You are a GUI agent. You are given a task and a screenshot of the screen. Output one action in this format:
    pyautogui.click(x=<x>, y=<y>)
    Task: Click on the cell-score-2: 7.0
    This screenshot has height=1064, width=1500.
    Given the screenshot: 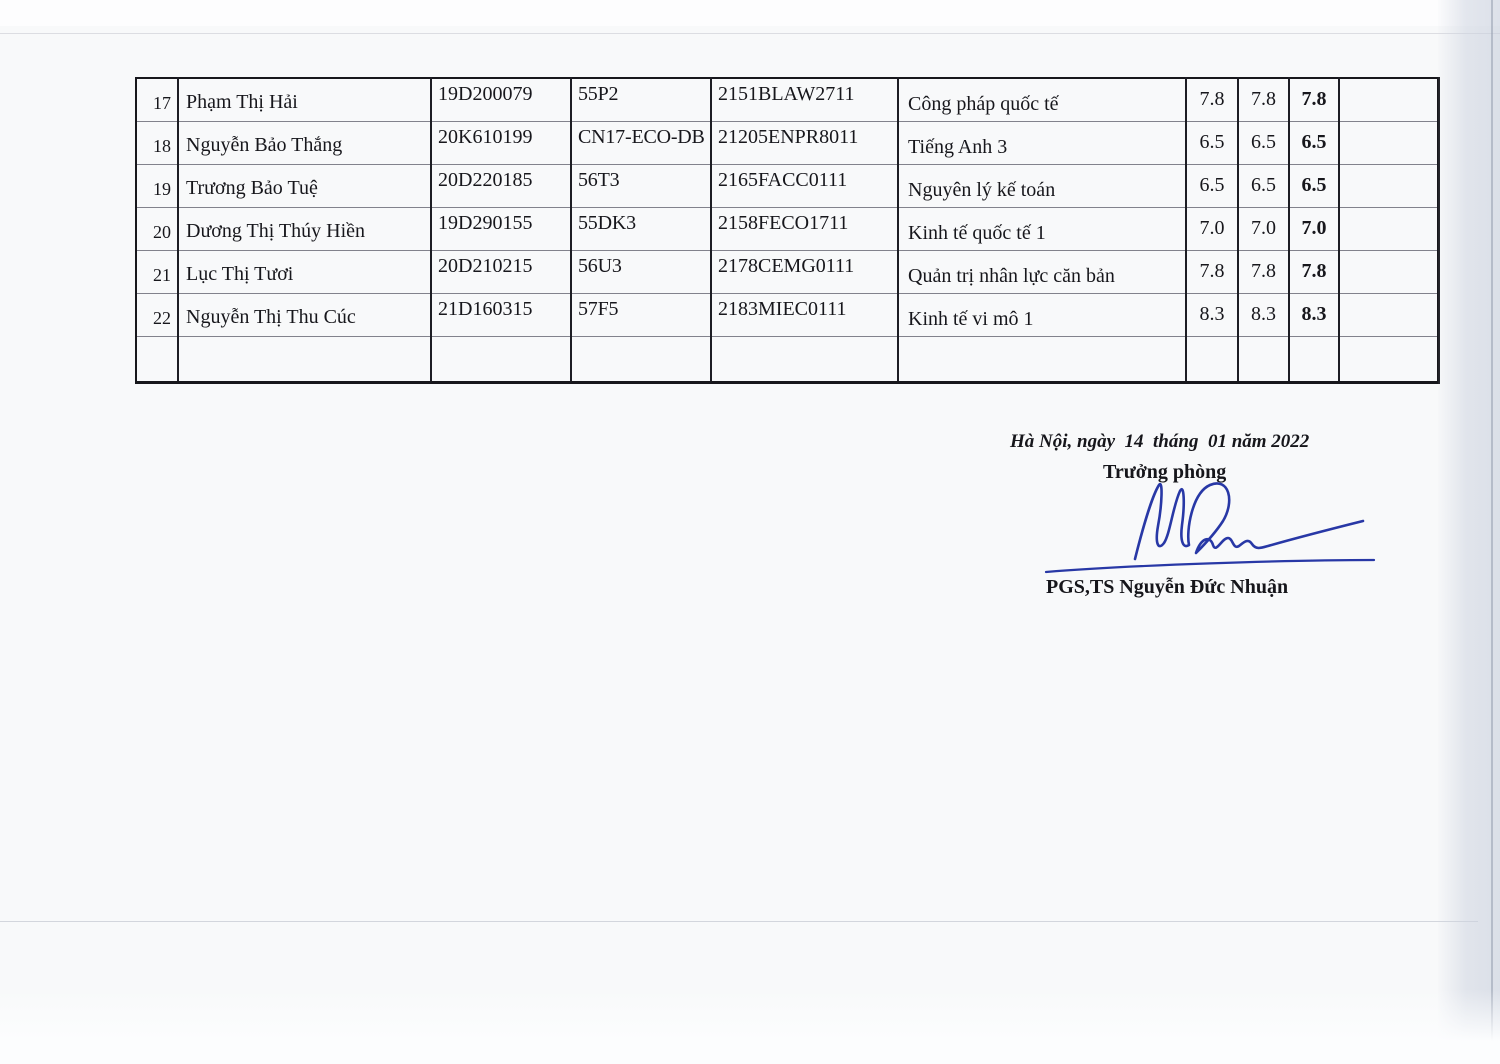 What is the action you would take?
    pyautogui.click(x=1263, y=228)
    